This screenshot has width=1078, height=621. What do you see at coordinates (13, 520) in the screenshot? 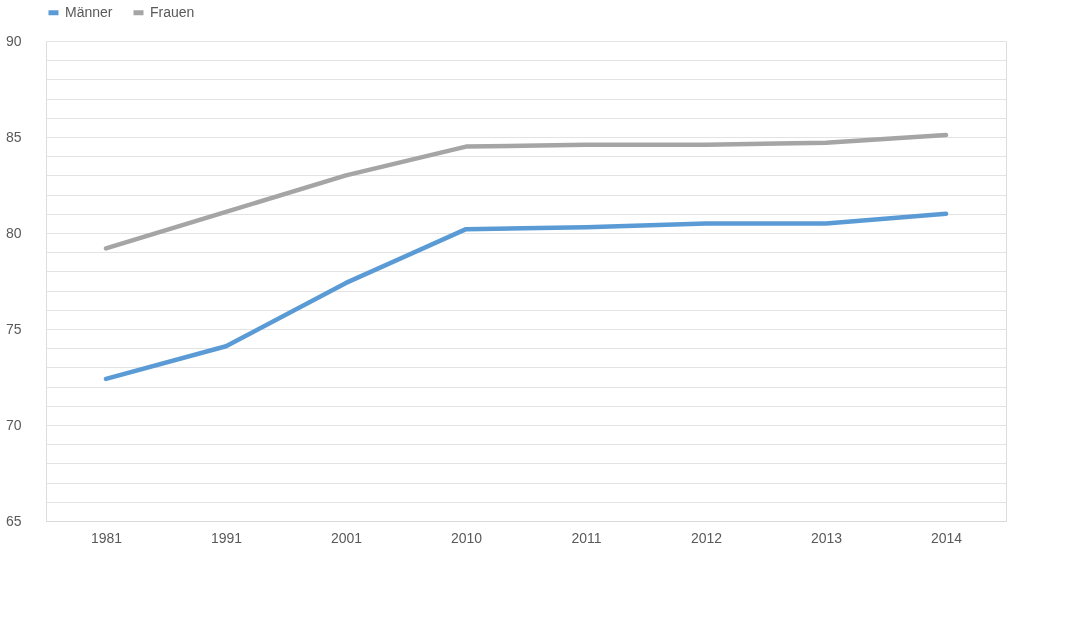
I see `y-tick-label: 65` at bounding box center [13, 520].